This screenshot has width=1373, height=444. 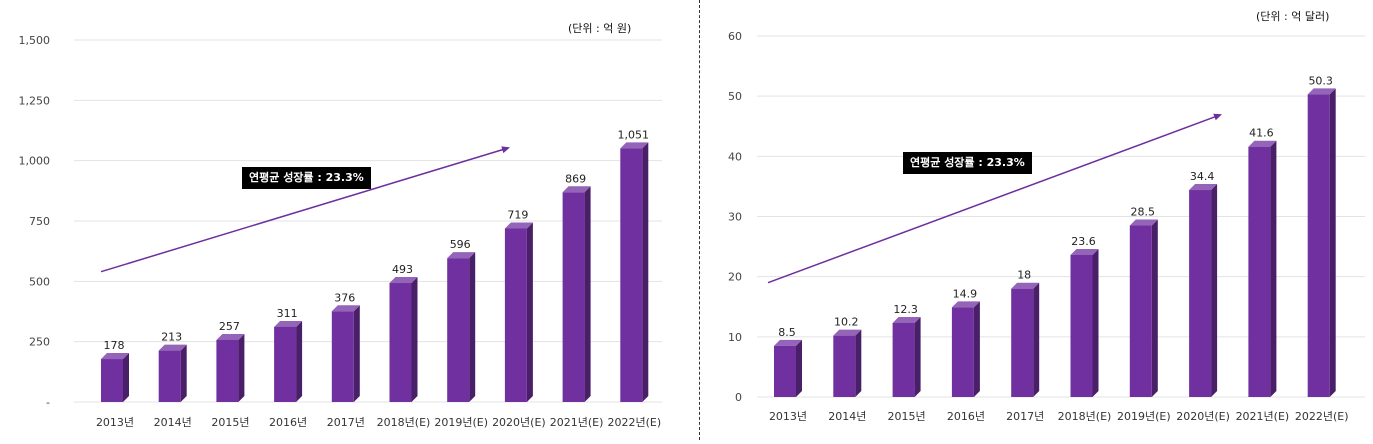 What do you see at coordinates (735, 96) in the screenshot?
I see `y-tick-label: 50` at bounding box center [735, 96].